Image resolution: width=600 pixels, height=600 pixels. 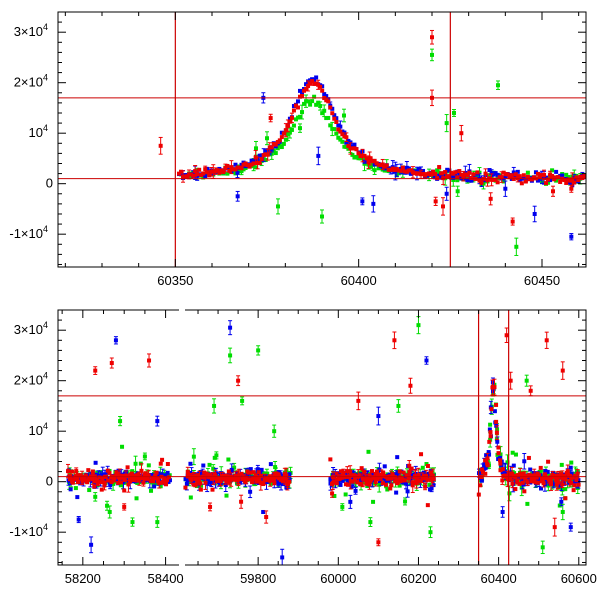 What do you see at coordinates (182, 565) in the screenshot?
I see `axis-break` at bounding box center [182, 565].